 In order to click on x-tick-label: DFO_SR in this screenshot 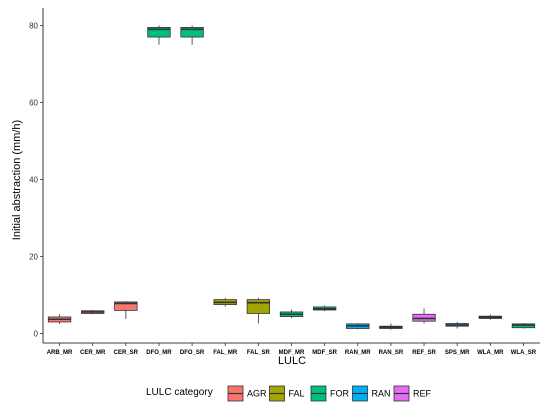, I will do `click(192, 353)`.